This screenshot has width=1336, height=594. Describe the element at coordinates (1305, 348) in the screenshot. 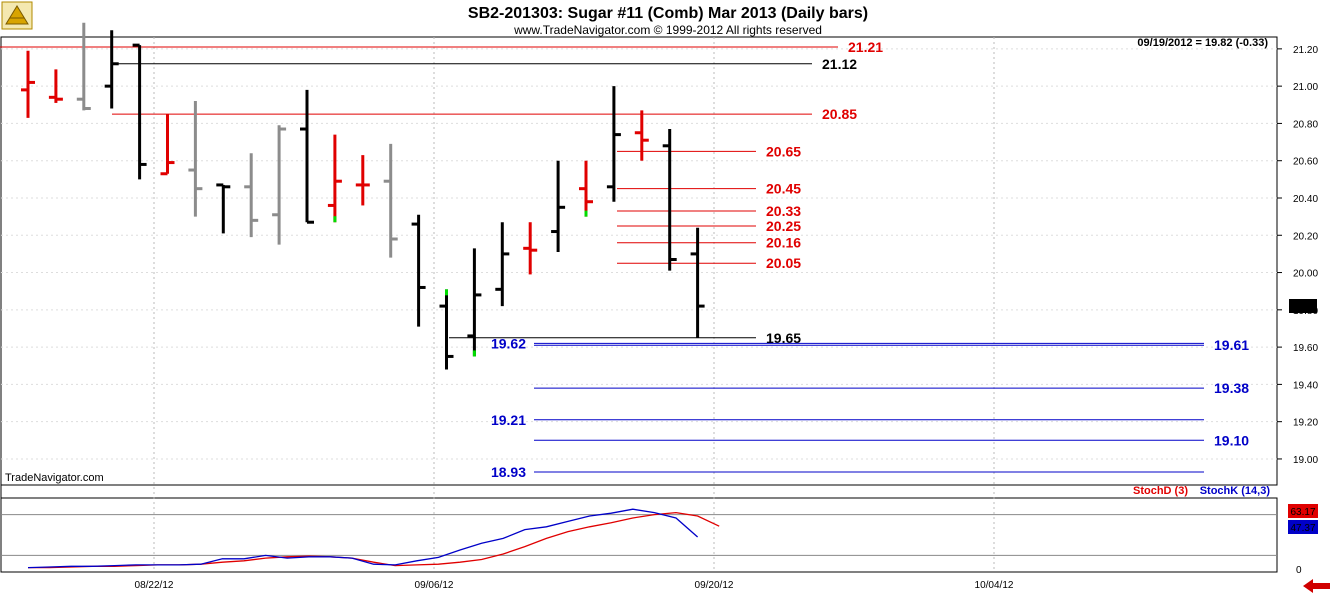

I see `y-tick-label: 19.60` at that location.